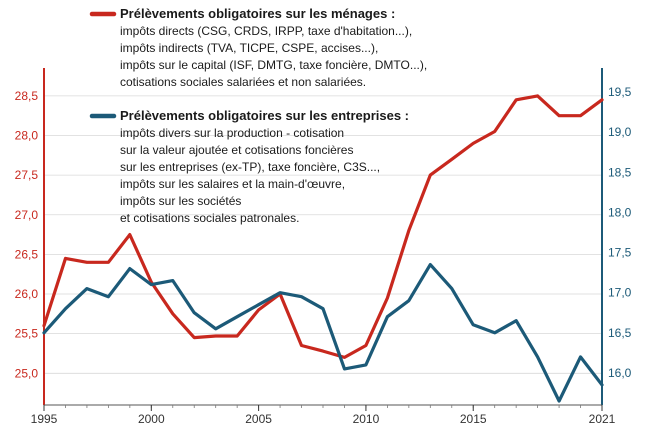 The height and width of the screenshot is (433, 650). What do you see at coordinates (620, 253) in the screenshot?
I see `right-tick-label: 17,5` at bounding box center [620, 253].